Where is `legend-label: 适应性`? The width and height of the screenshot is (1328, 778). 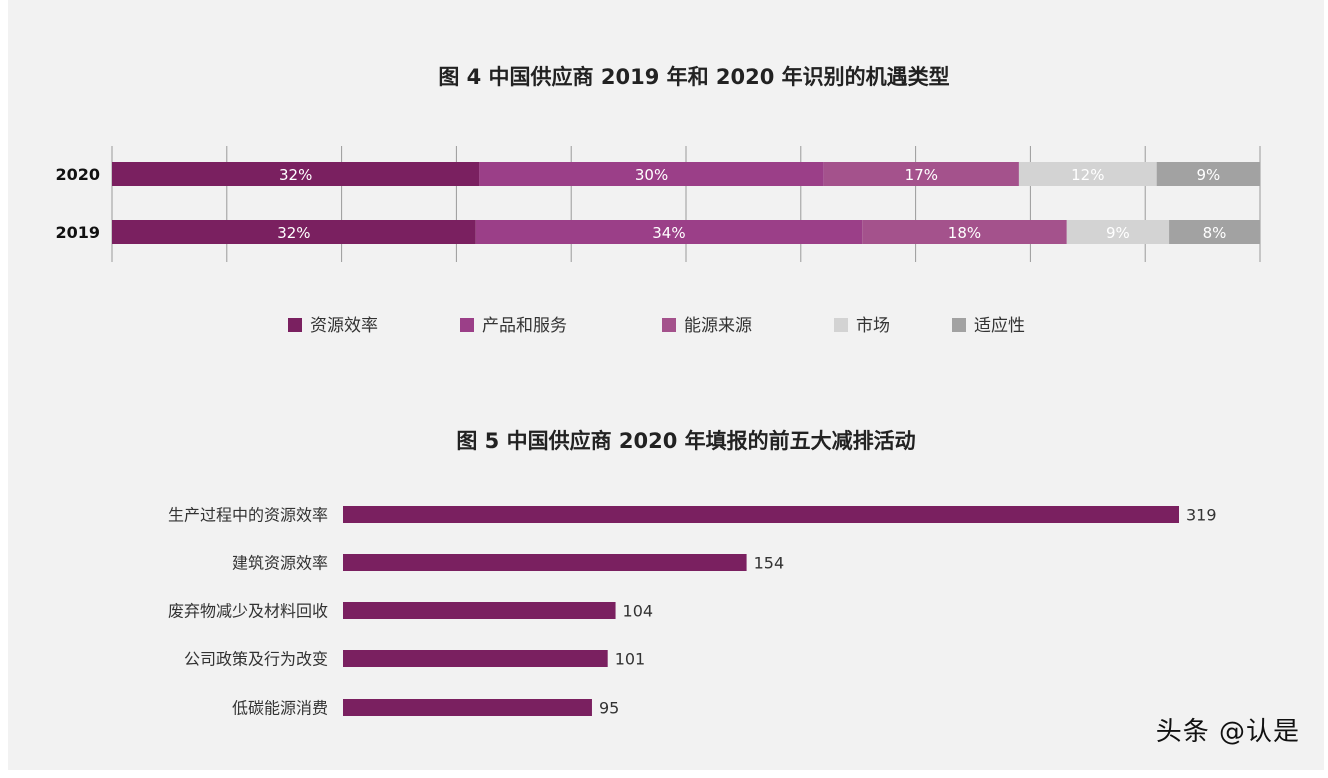
legend-label: 适应性 is located at coordinates (999, 326).